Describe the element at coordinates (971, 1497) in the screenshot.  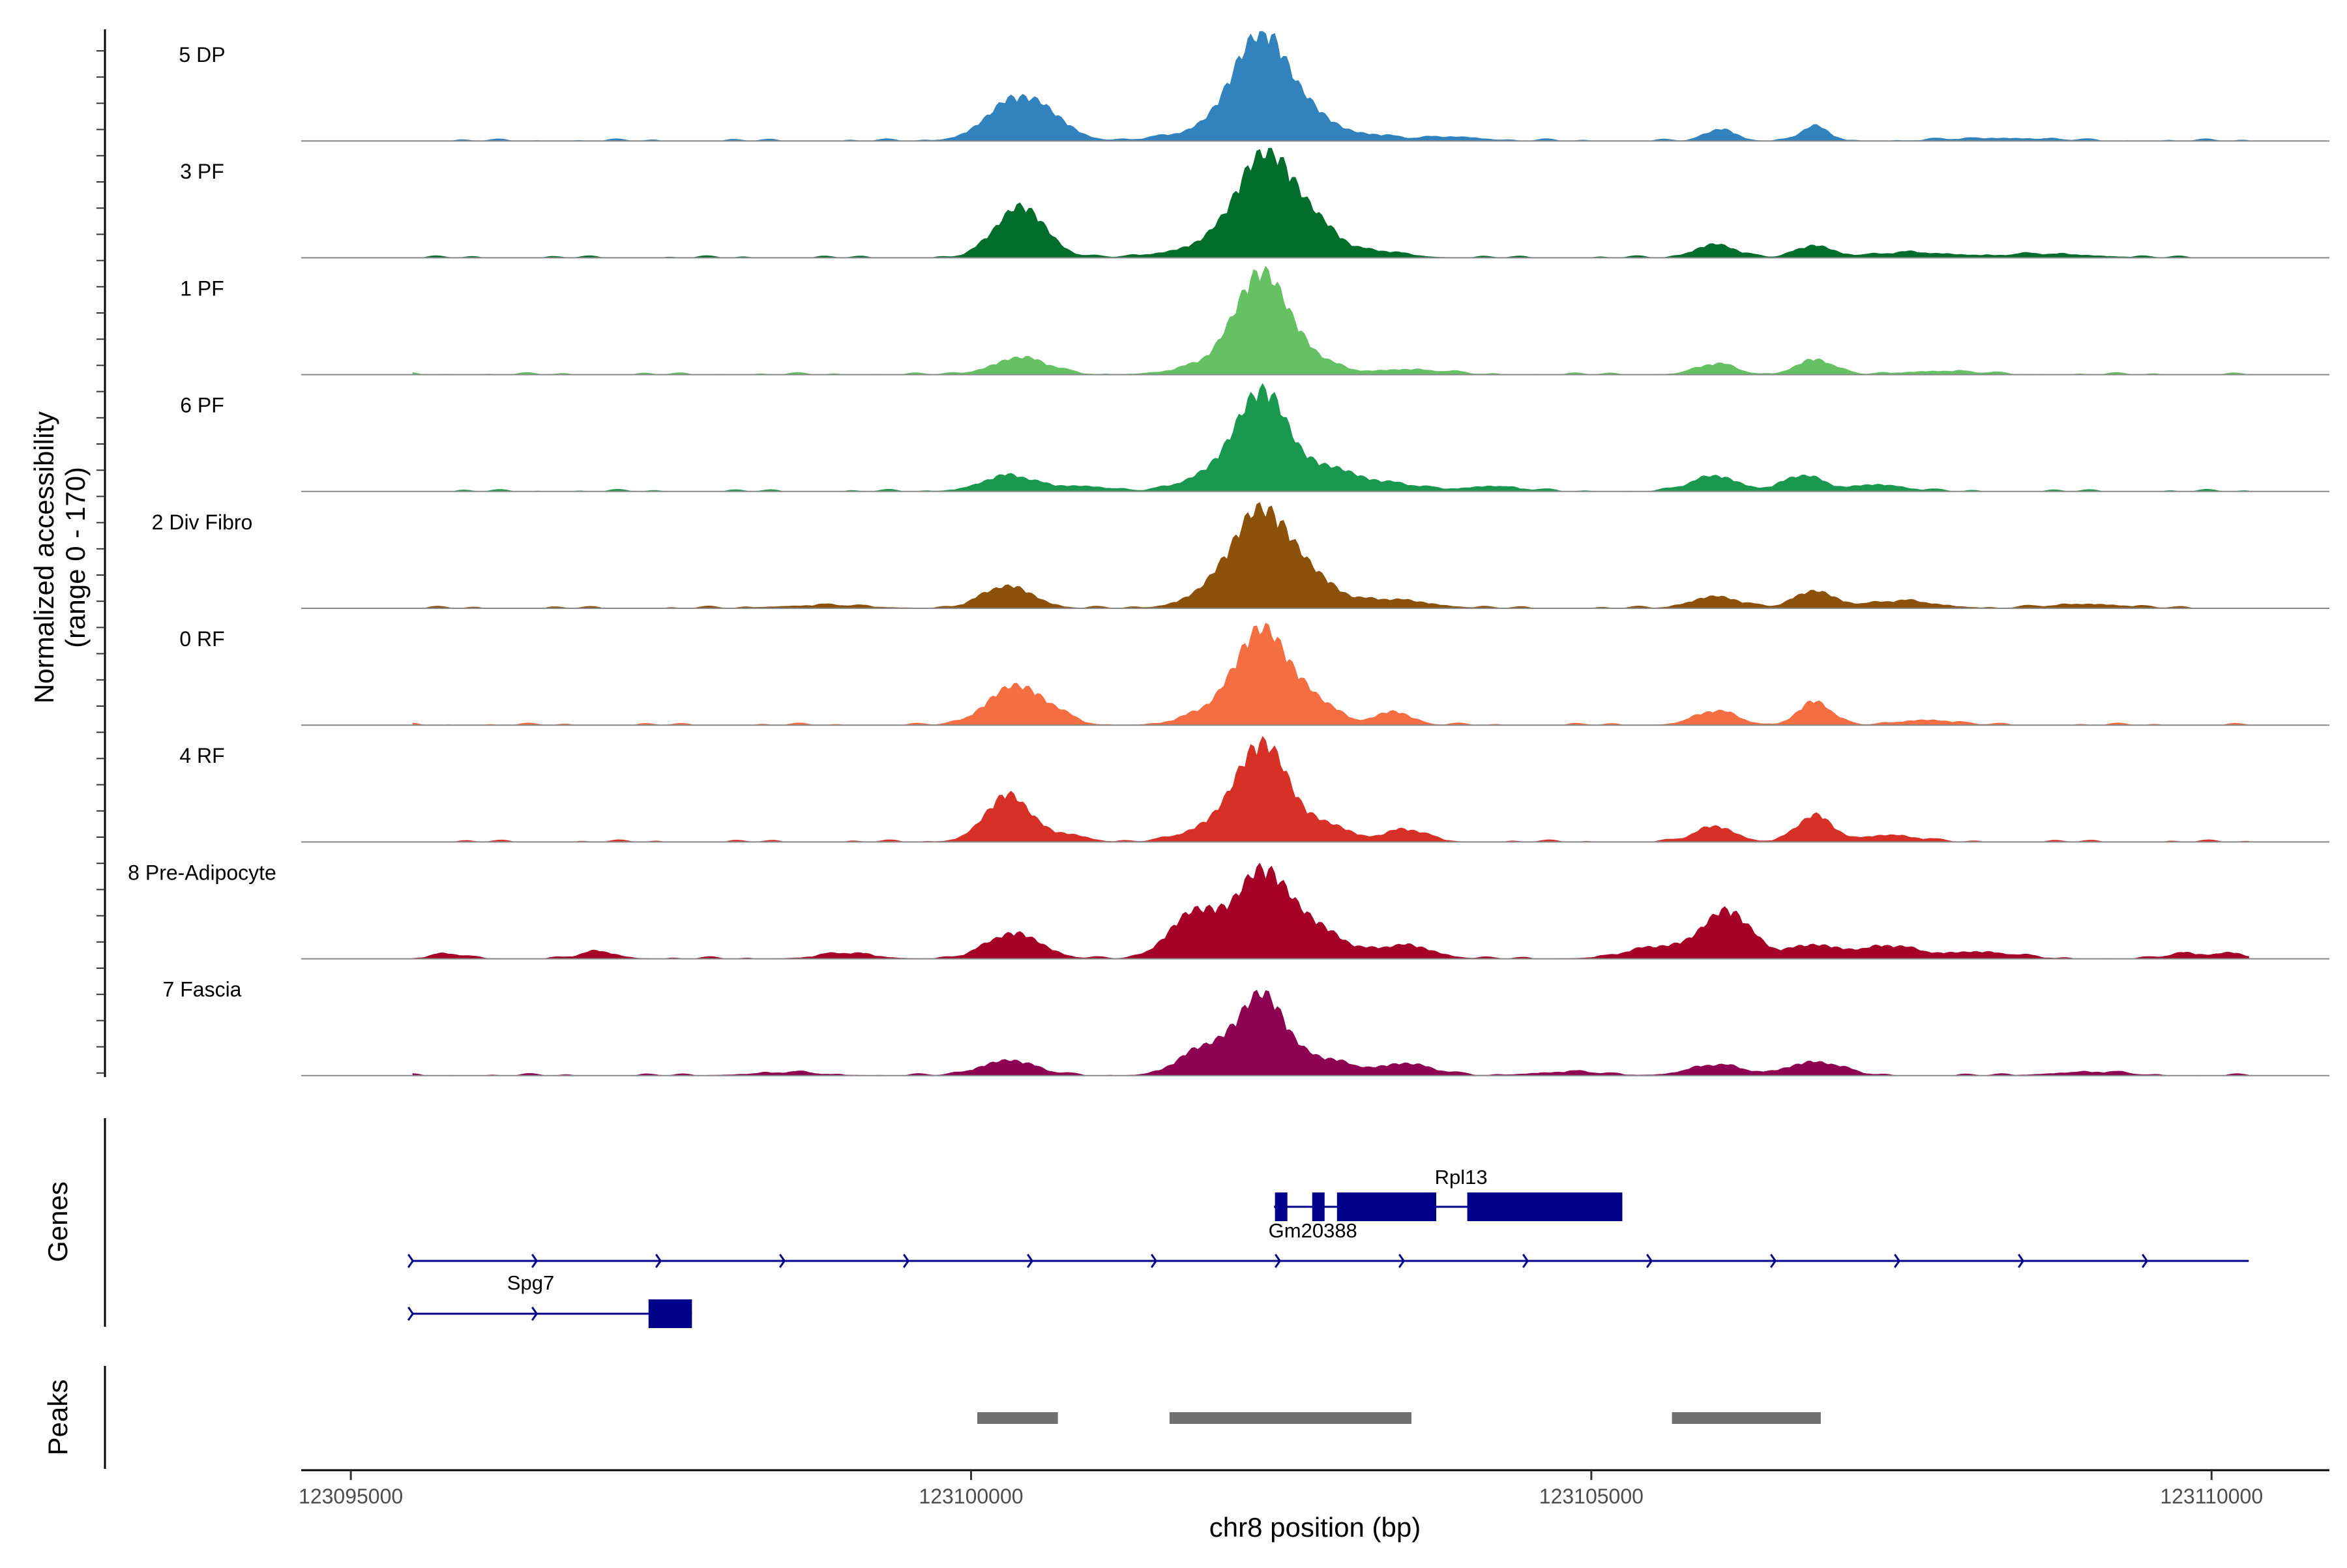
I see `x-tick-label: 123100000` at that location.